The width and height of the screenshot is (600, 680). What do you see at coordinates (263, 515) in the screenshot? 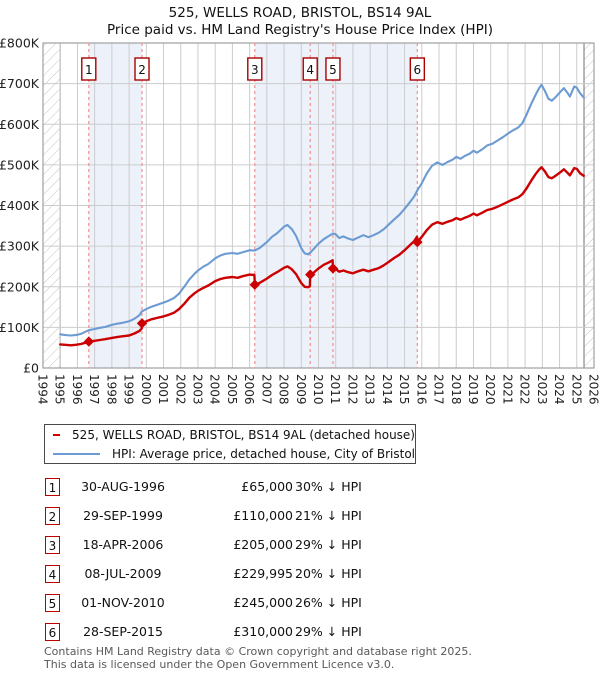
I see `sale-price: £110,000` at bounding box center [263, 515].